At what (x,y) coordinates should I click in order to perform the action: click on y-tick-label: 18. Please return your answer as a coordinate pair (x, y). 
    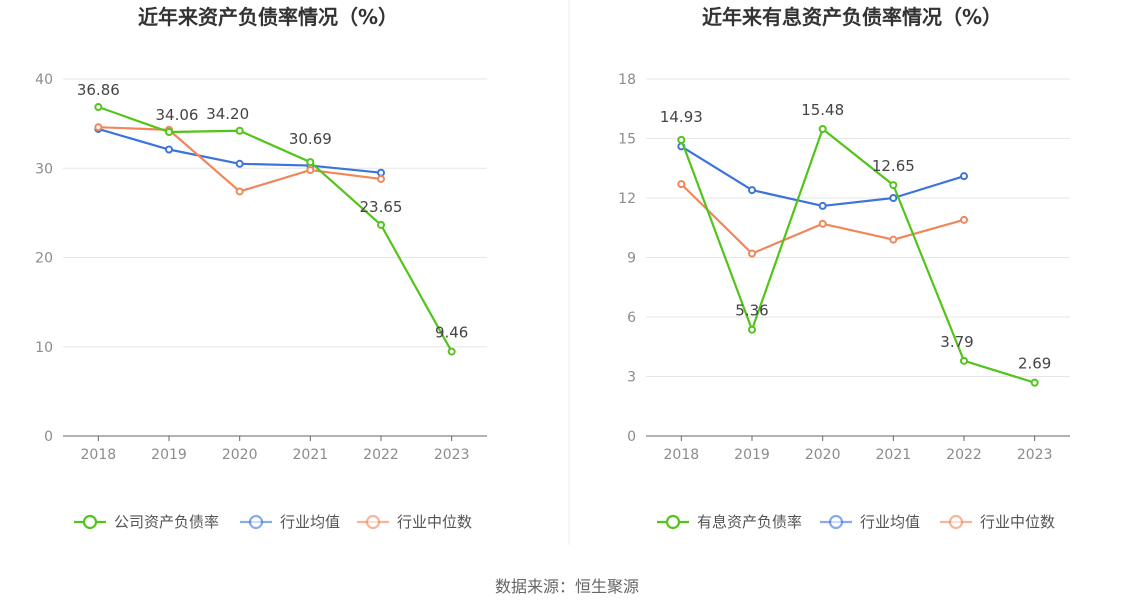
    Looking at the image, I should click on (627, 80).